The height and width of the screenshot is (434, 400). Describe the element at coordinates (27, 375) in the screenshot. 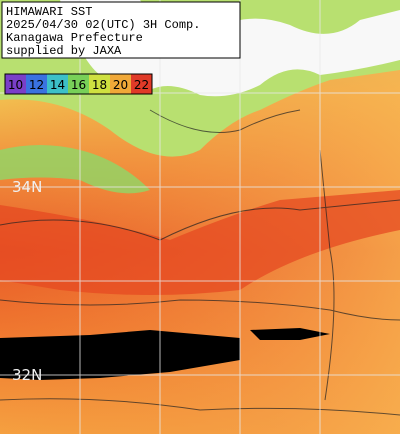

I see `lat-label: 32N` at that location.